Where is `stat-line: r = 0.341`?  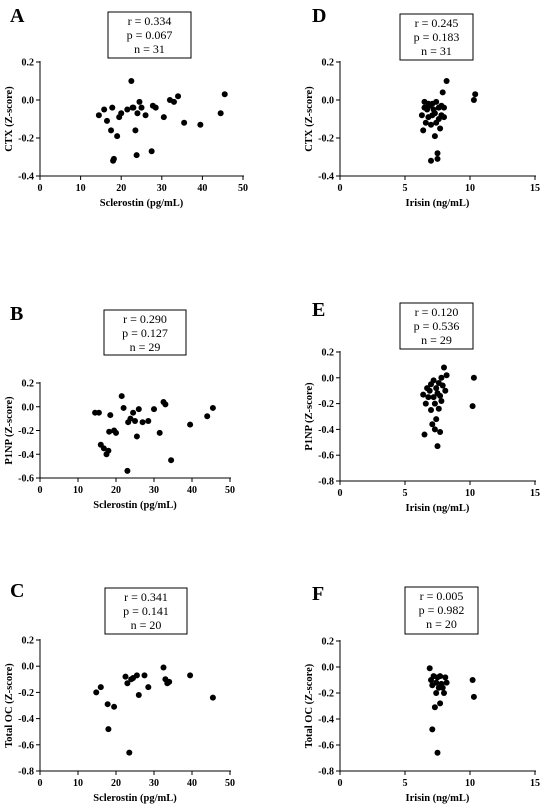
stat-line: r = 0.341 is located at coordinates (146, 597).